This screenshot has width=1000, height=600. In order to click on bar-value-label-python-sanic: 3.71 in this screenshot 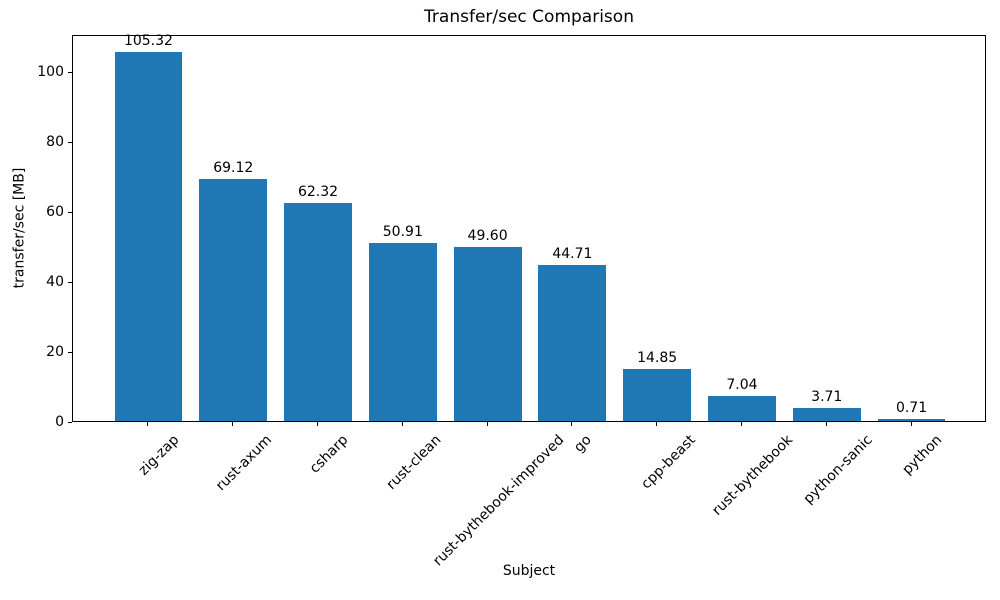, I will do `click(827, 397)`.